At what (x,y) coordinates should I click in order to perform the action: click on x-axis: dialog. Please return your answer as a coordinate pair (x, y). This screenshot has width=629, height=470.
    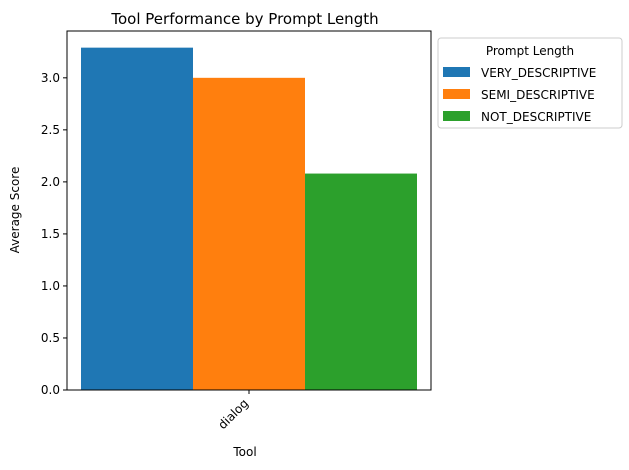
    Looking at the image, I should click on (233, 411).